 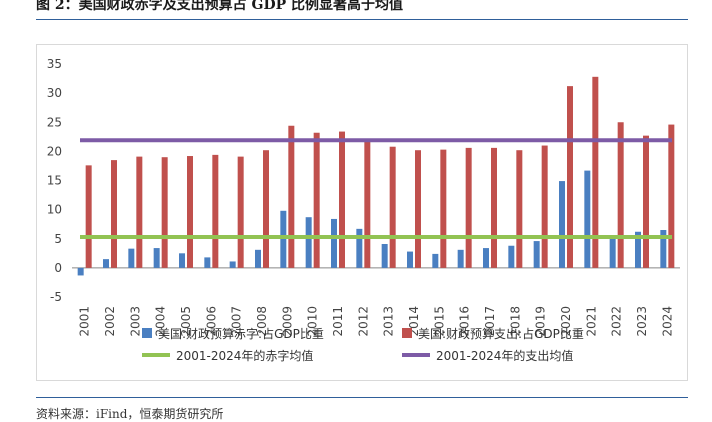 I want to click on x-tick-label: 2009, so click(x=287, y=321).